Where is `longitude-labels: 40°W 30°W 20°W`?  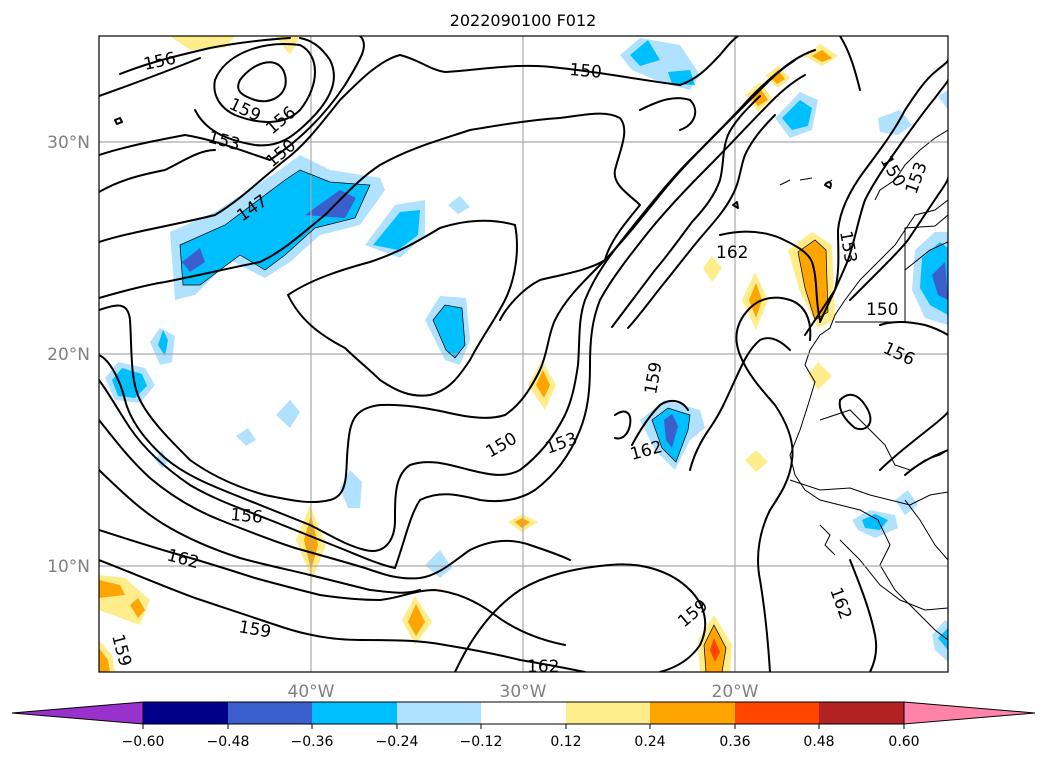
longitude-labels: 40°W 30°W 20°W is located at coordinates (523, 692).